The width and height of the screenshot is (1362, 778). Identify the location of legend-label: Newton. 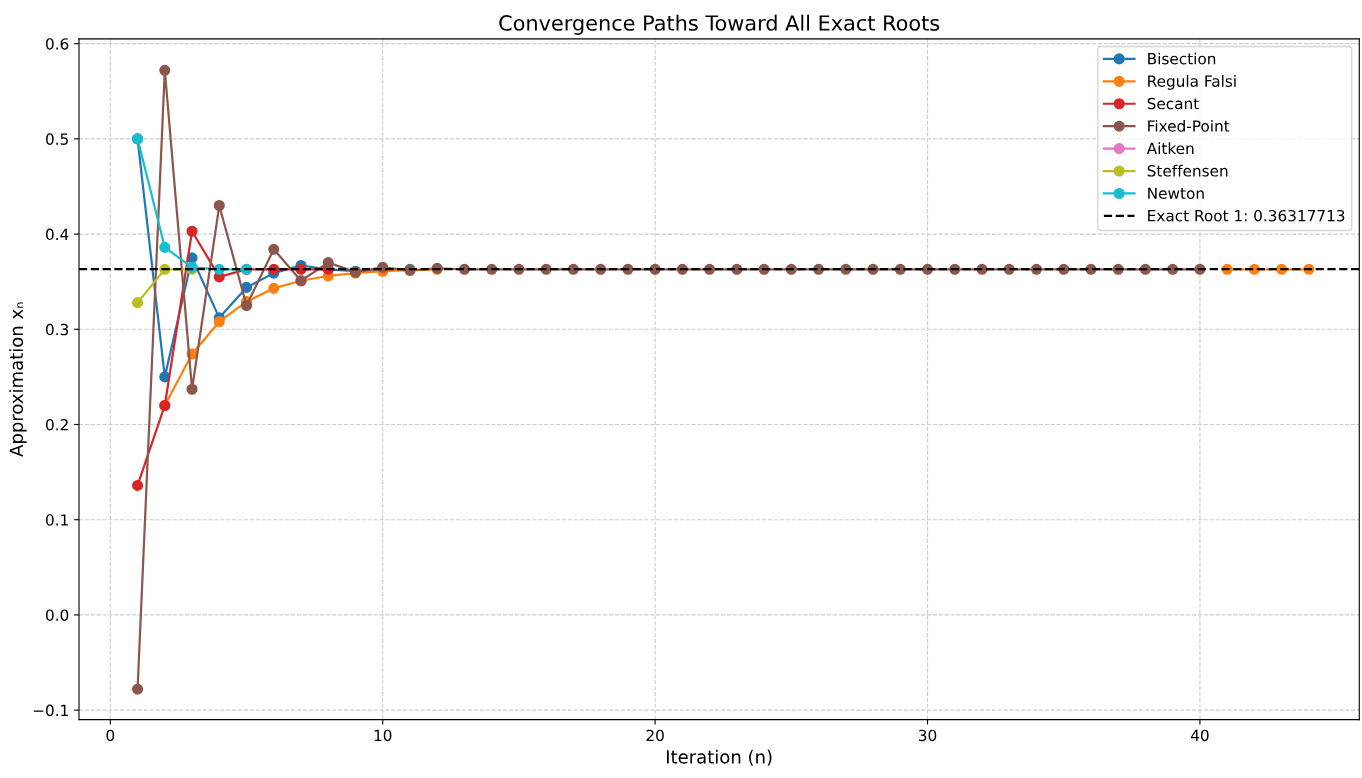
(1176, 193).